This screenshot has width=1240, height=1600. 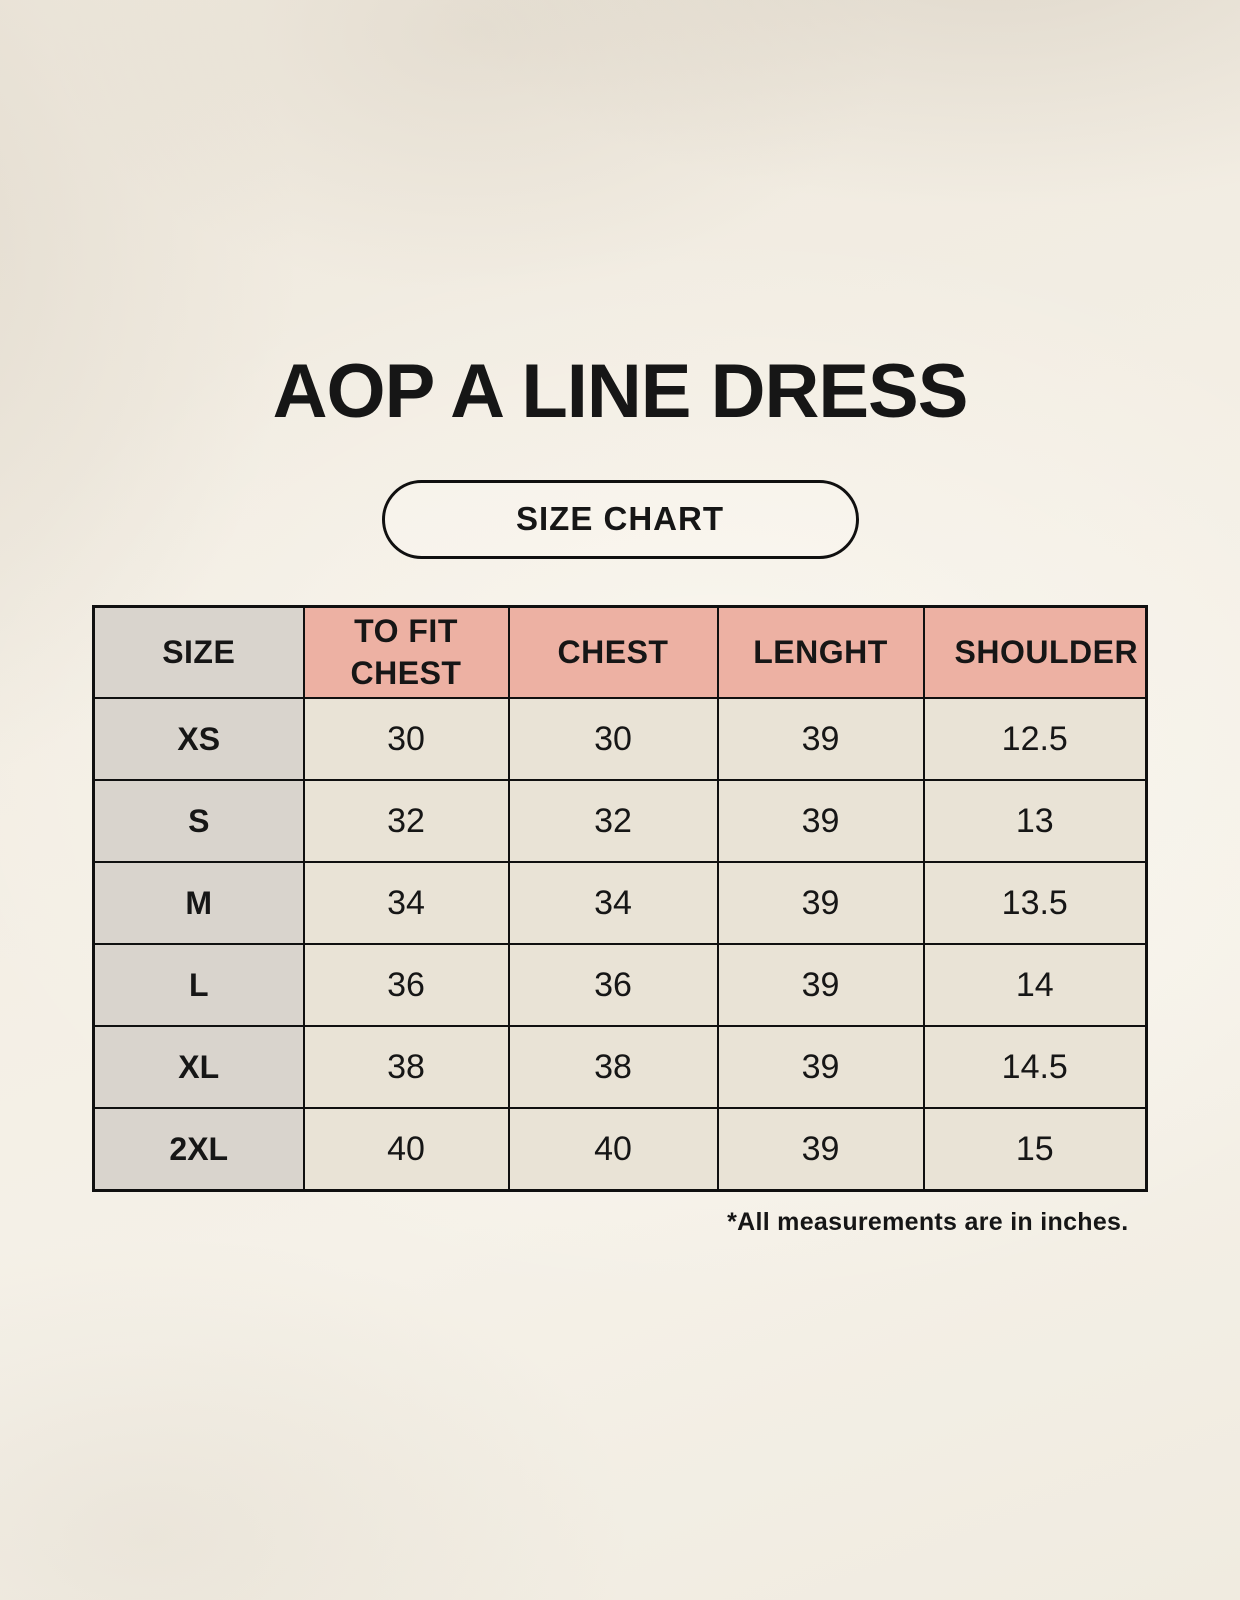 What do you see at coordinates (1035, 1149) in the screenshot?
I see `measurement-cell: 15` at bounding box center [1035, 1149].